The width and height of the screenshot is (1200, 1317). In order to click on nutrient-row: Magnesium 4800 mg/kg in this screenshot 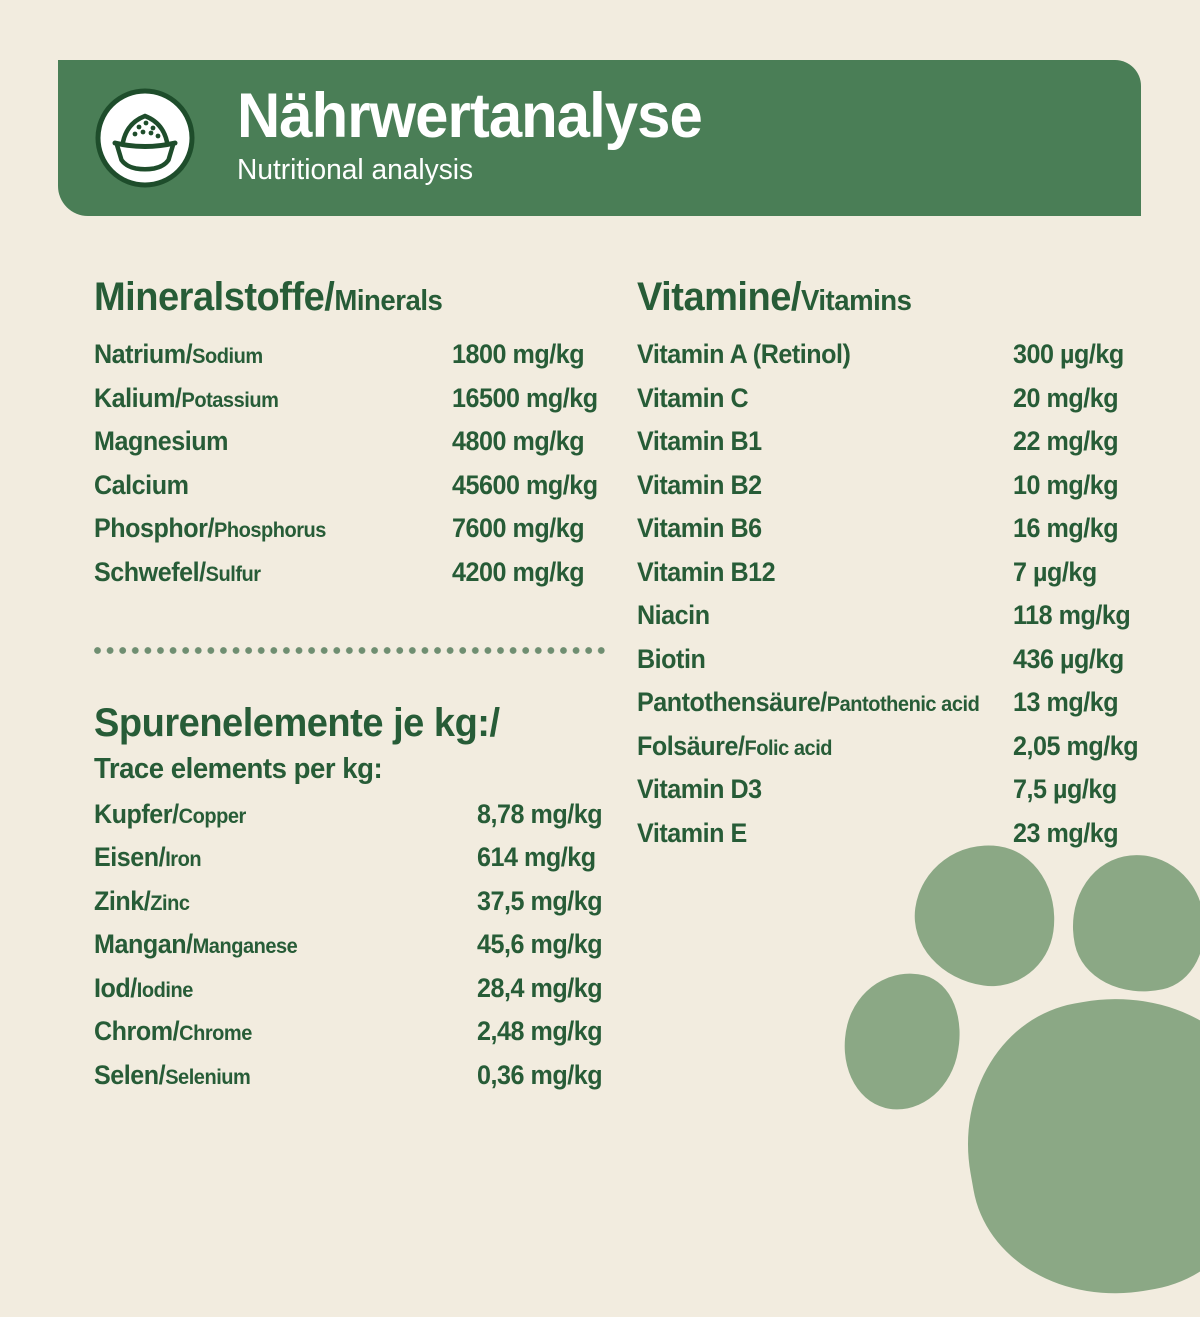, I will do `click(350, 443)`.